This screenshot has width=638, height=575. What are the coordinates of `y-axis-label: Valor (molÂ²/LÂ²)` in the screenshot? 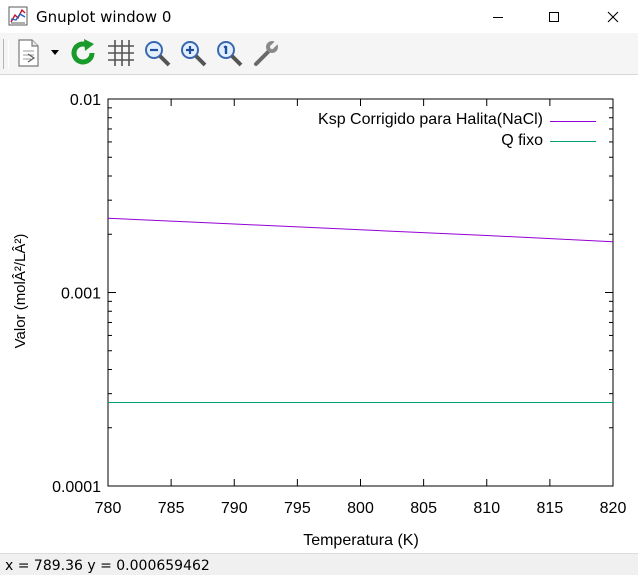 It's located at (20, 291).